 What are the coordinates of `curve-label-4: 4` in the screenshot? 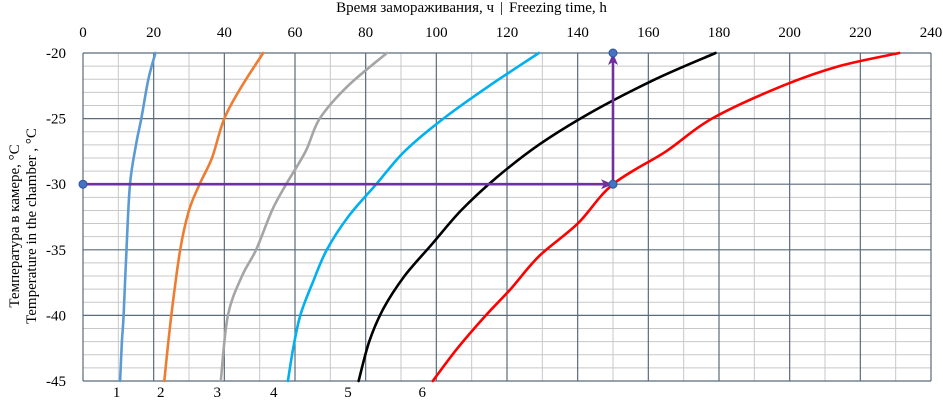 It's located at (274, 392).